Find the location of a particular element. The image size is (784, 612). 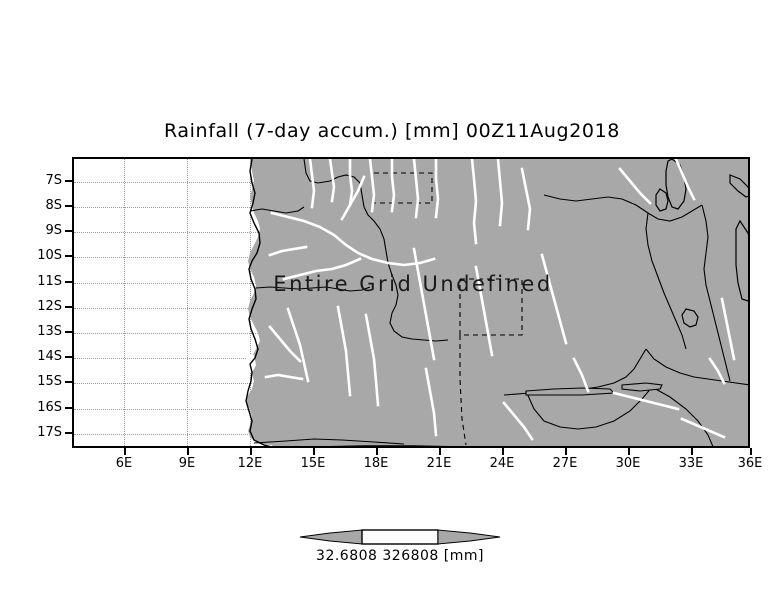

river-kasai is located at coordinates (322, 269).